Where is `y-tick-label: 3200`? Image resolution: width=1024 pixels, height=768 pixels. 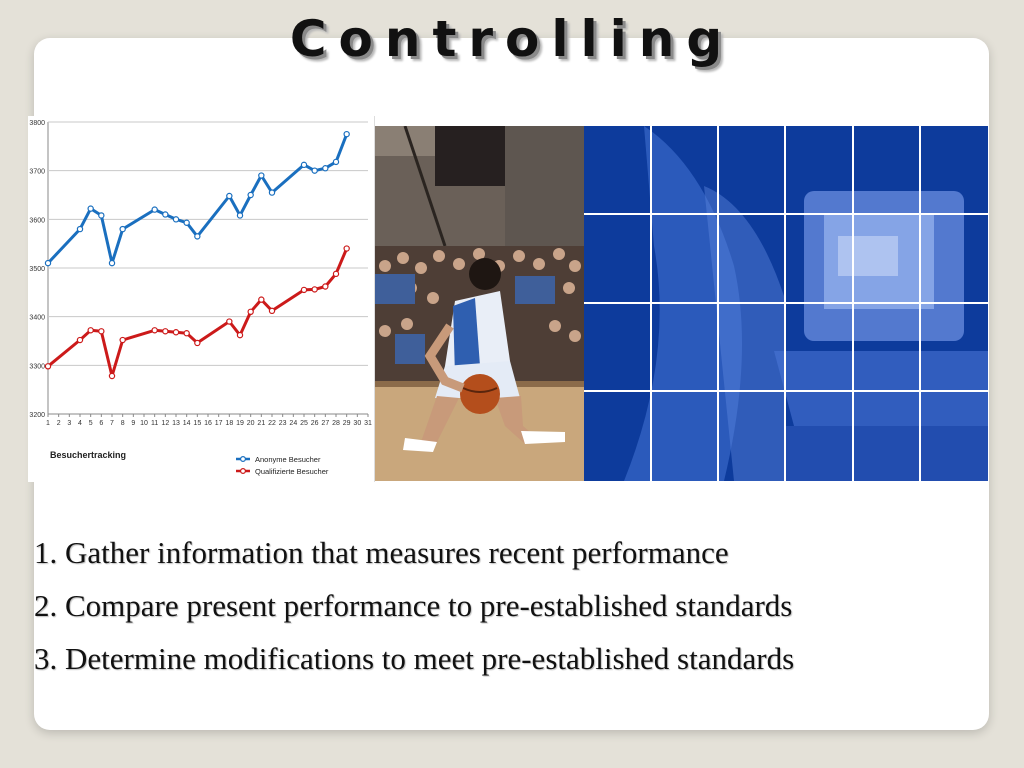 y-tick-label: 3200 is located at coordinates (37, 415).